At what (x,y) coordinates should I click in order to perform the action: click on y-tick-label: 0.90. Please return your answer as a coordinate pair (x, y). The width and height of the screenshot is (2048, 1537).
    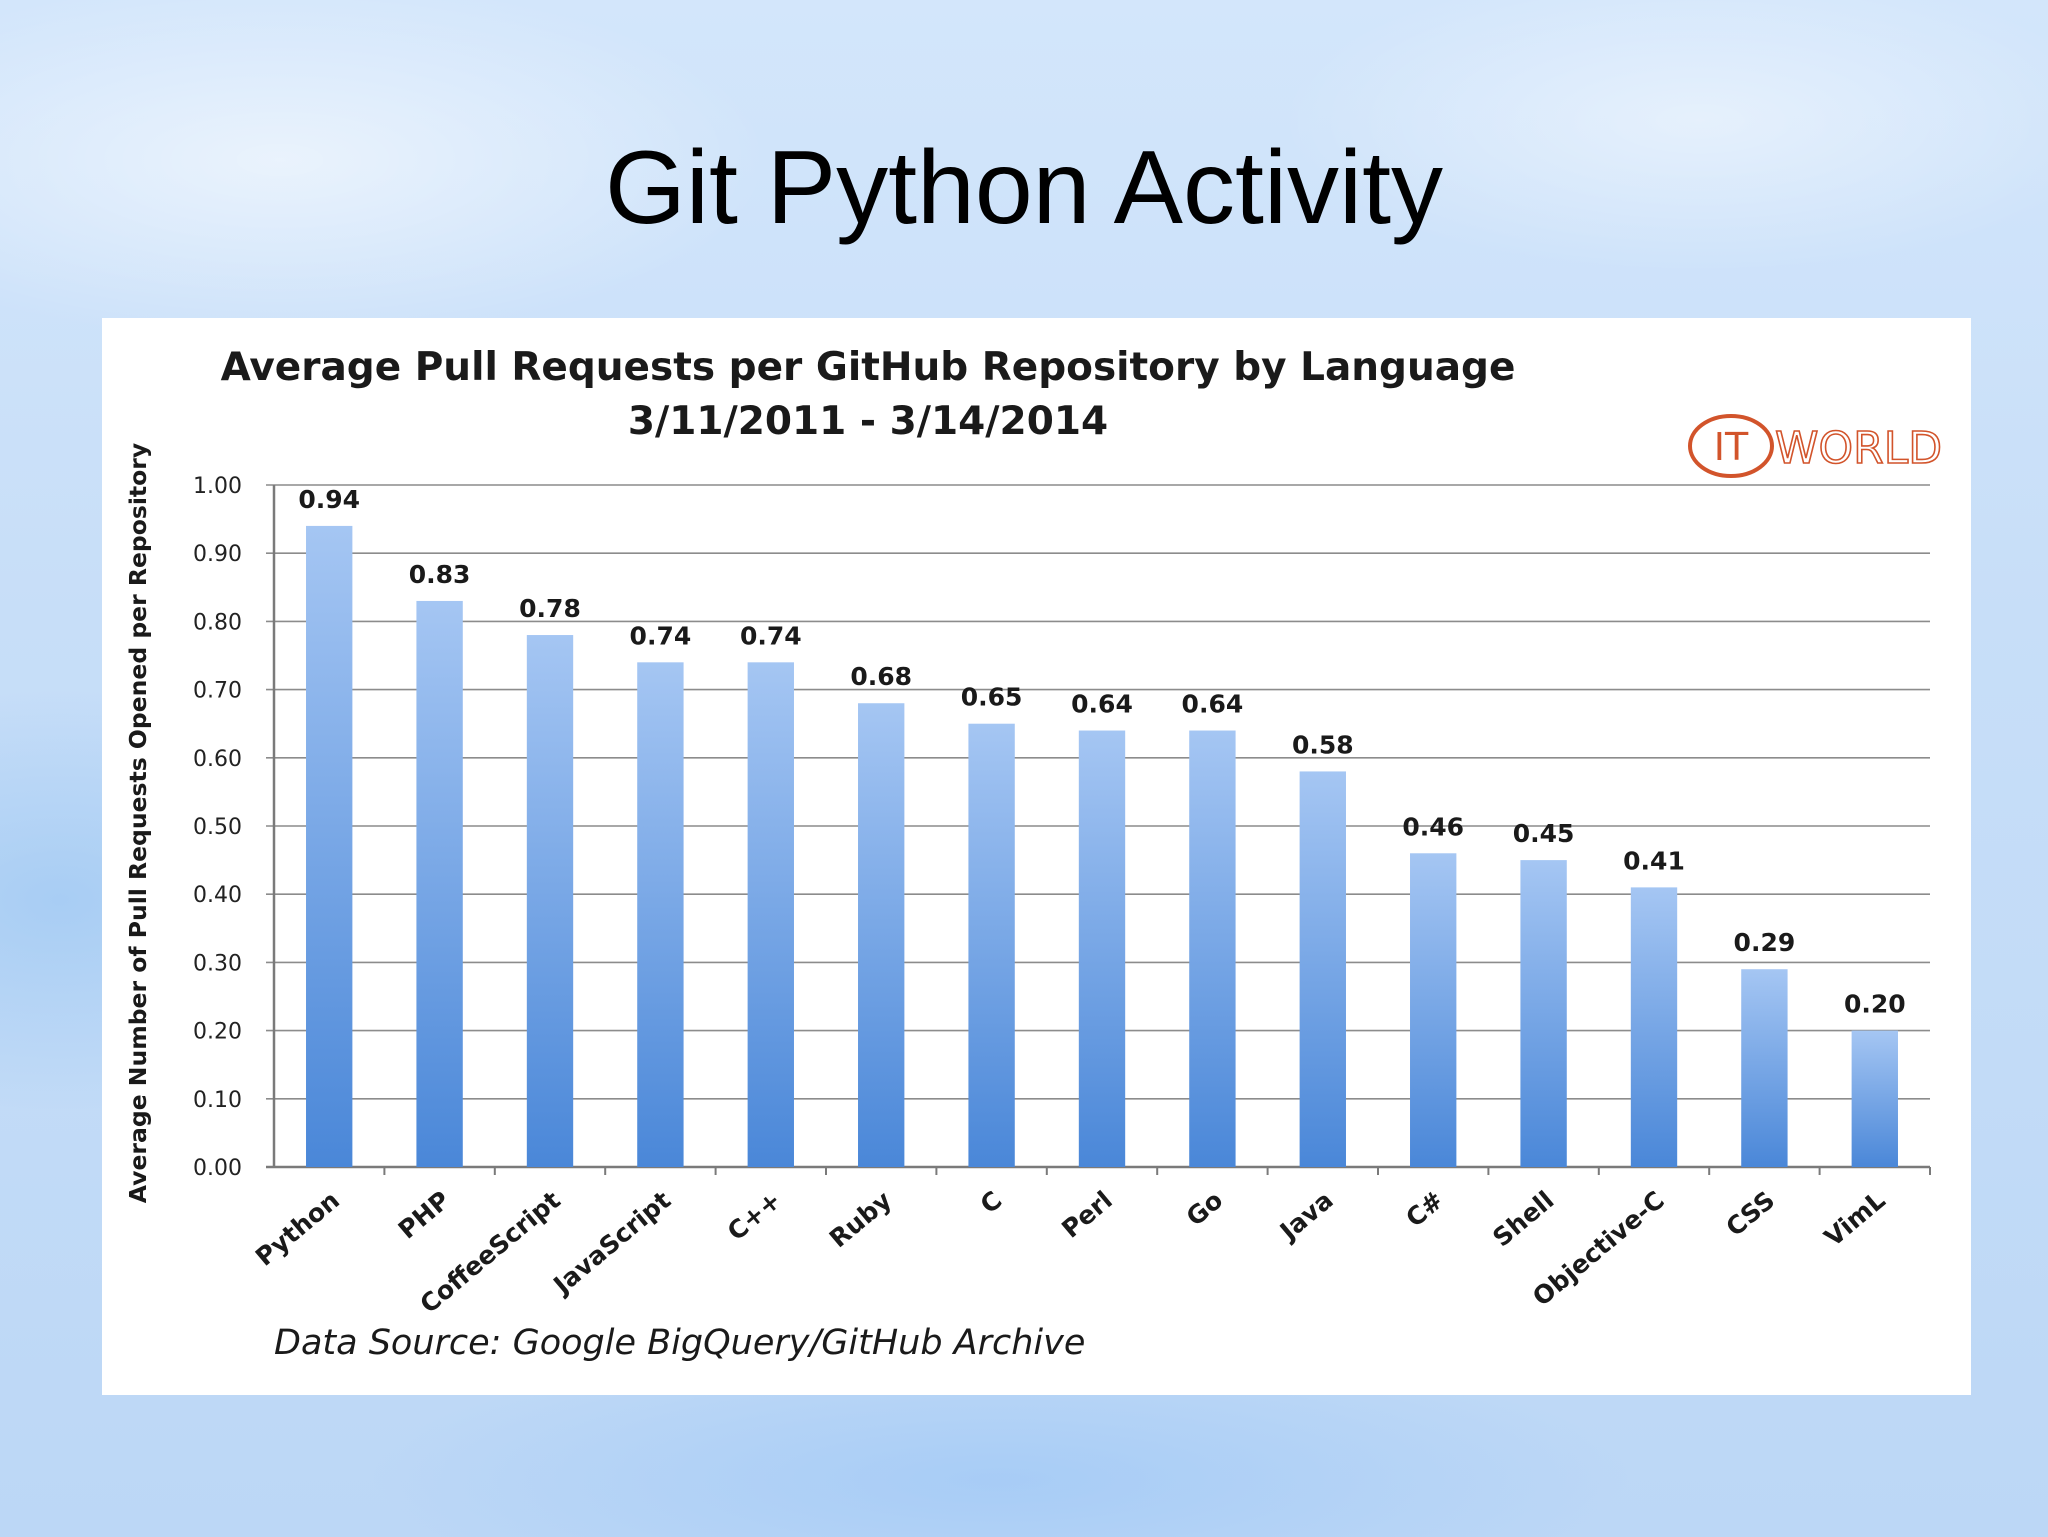
    Looking at the image, I should click on (217, 554).